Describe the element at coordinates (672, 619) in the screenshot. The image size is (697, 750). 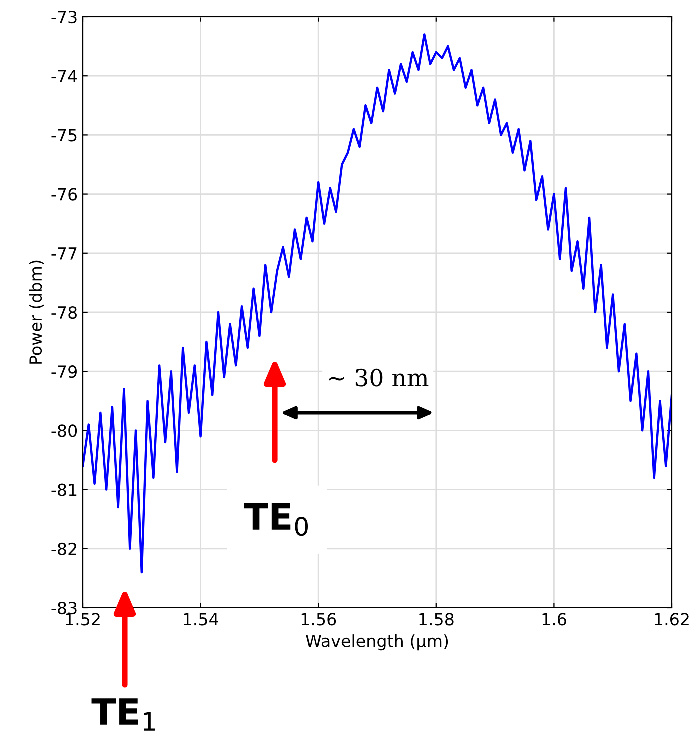
I see `x-tick-label: 1.62` at that location.